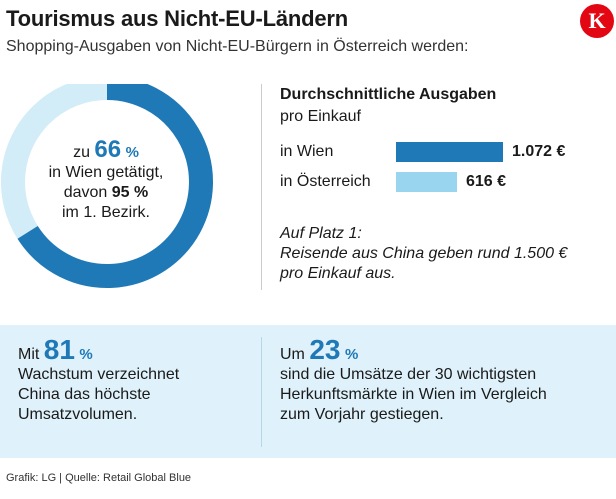 The width and height of the screenshot is (616, 499). What do you see at coordinates (539, 151) in the screenshot?
I see `bar-value-0: 1.072 €` at bounding box center [539, 151].